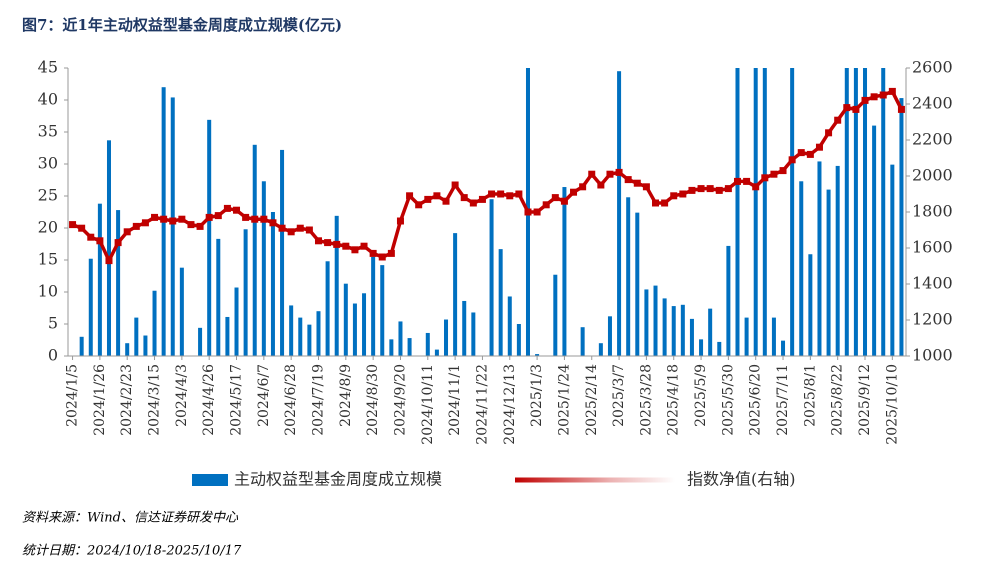 The width and height of the screenshot is (985, 576). I want to click on y-tick-label: 30, so click(48, 163).